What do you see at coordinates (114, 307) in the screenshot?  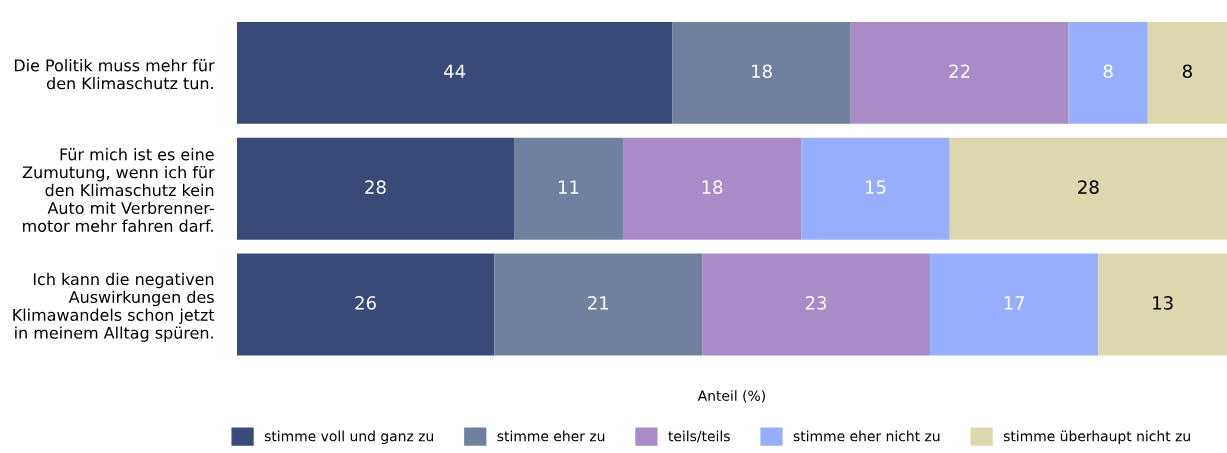 I see `y-tick-label: Ich kann die negativen Auswirkungen des Klimawandels schon jetzt in meinem Alltag spüren.` at bounding box center [114, 307].